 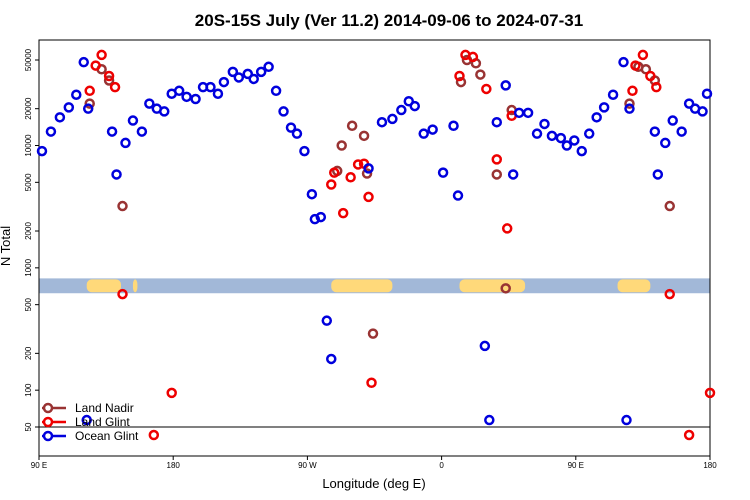 What do you see at coordinates (48, 408) in the screenshot?
I see `legend-marker-land-nadir` at bounding box center [48, 408].